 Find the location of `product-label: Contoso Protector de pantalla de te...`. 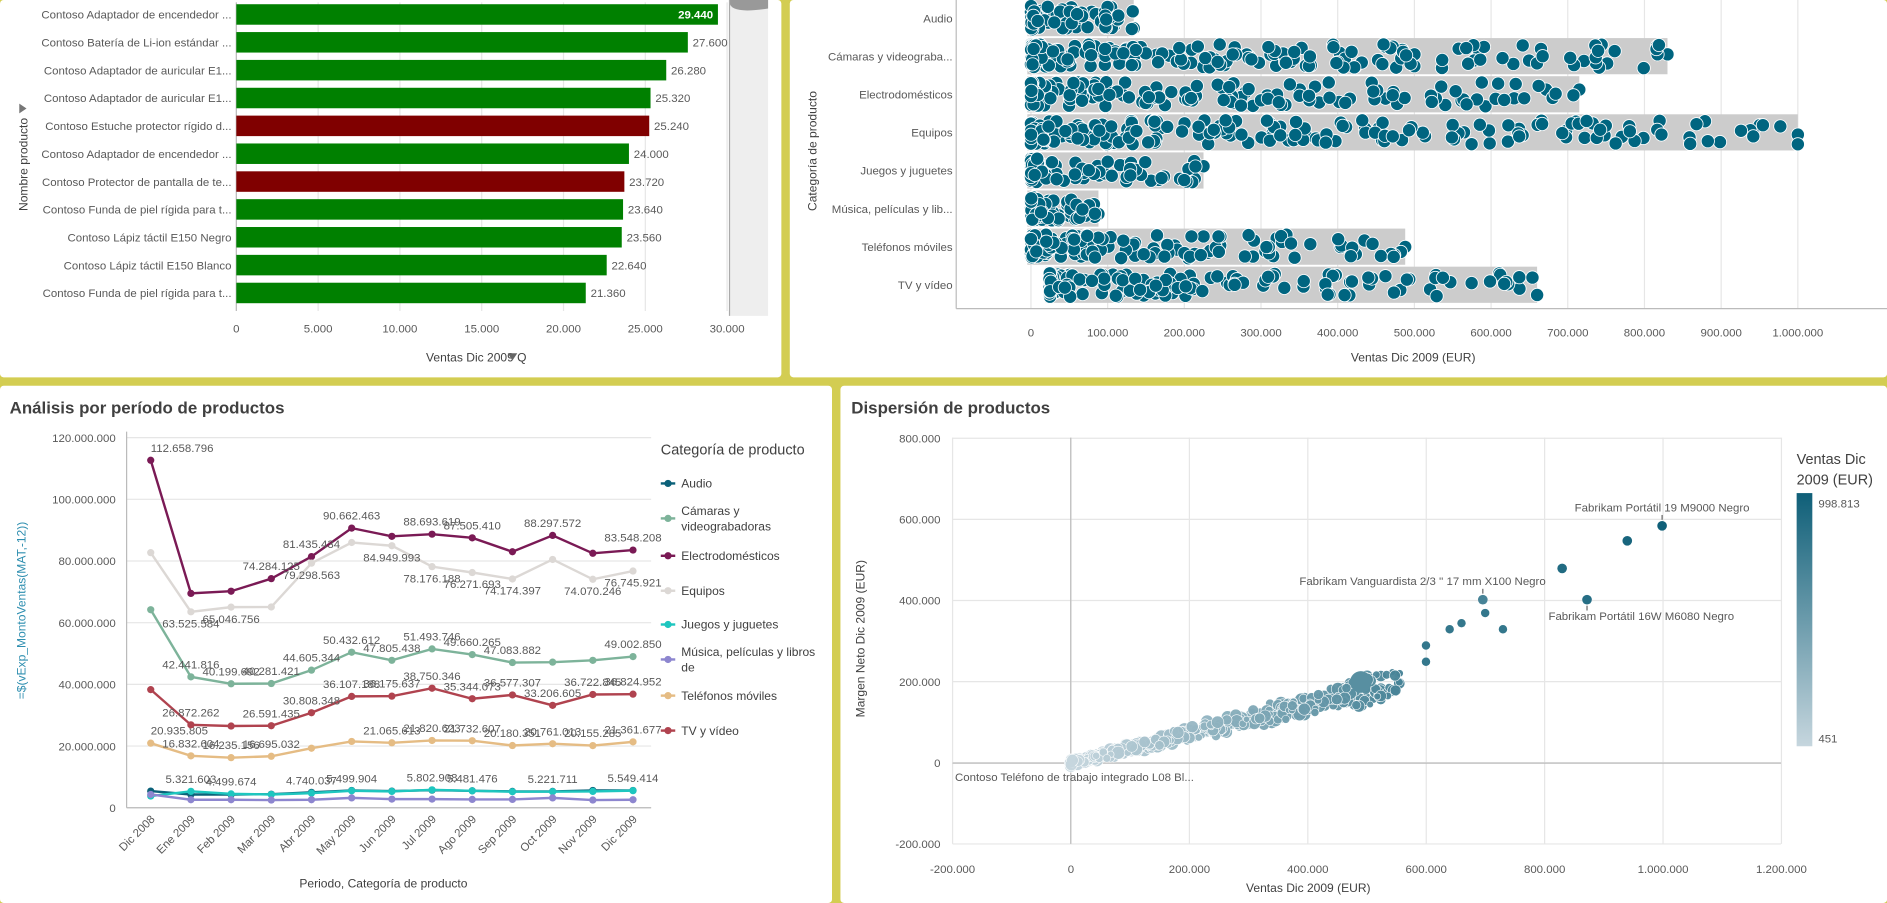

product-label: Contoso Protector de pantalla de te... is located at coordinates (137, 183).